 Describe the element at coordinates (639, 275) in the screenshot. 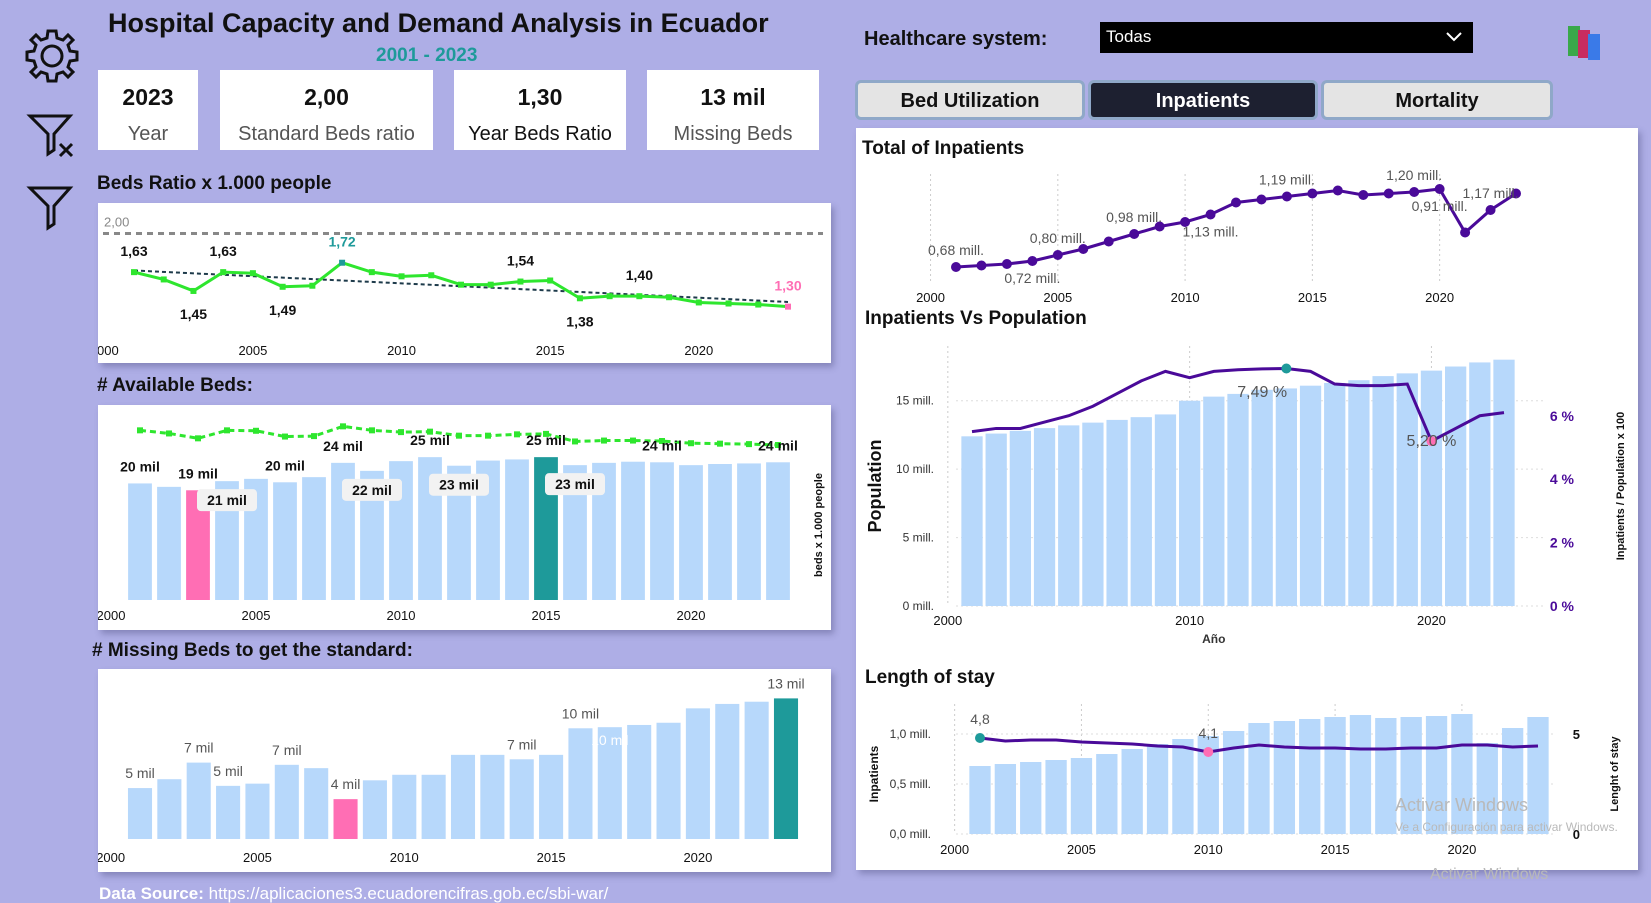

I see `data-label: 1,40` at that location.